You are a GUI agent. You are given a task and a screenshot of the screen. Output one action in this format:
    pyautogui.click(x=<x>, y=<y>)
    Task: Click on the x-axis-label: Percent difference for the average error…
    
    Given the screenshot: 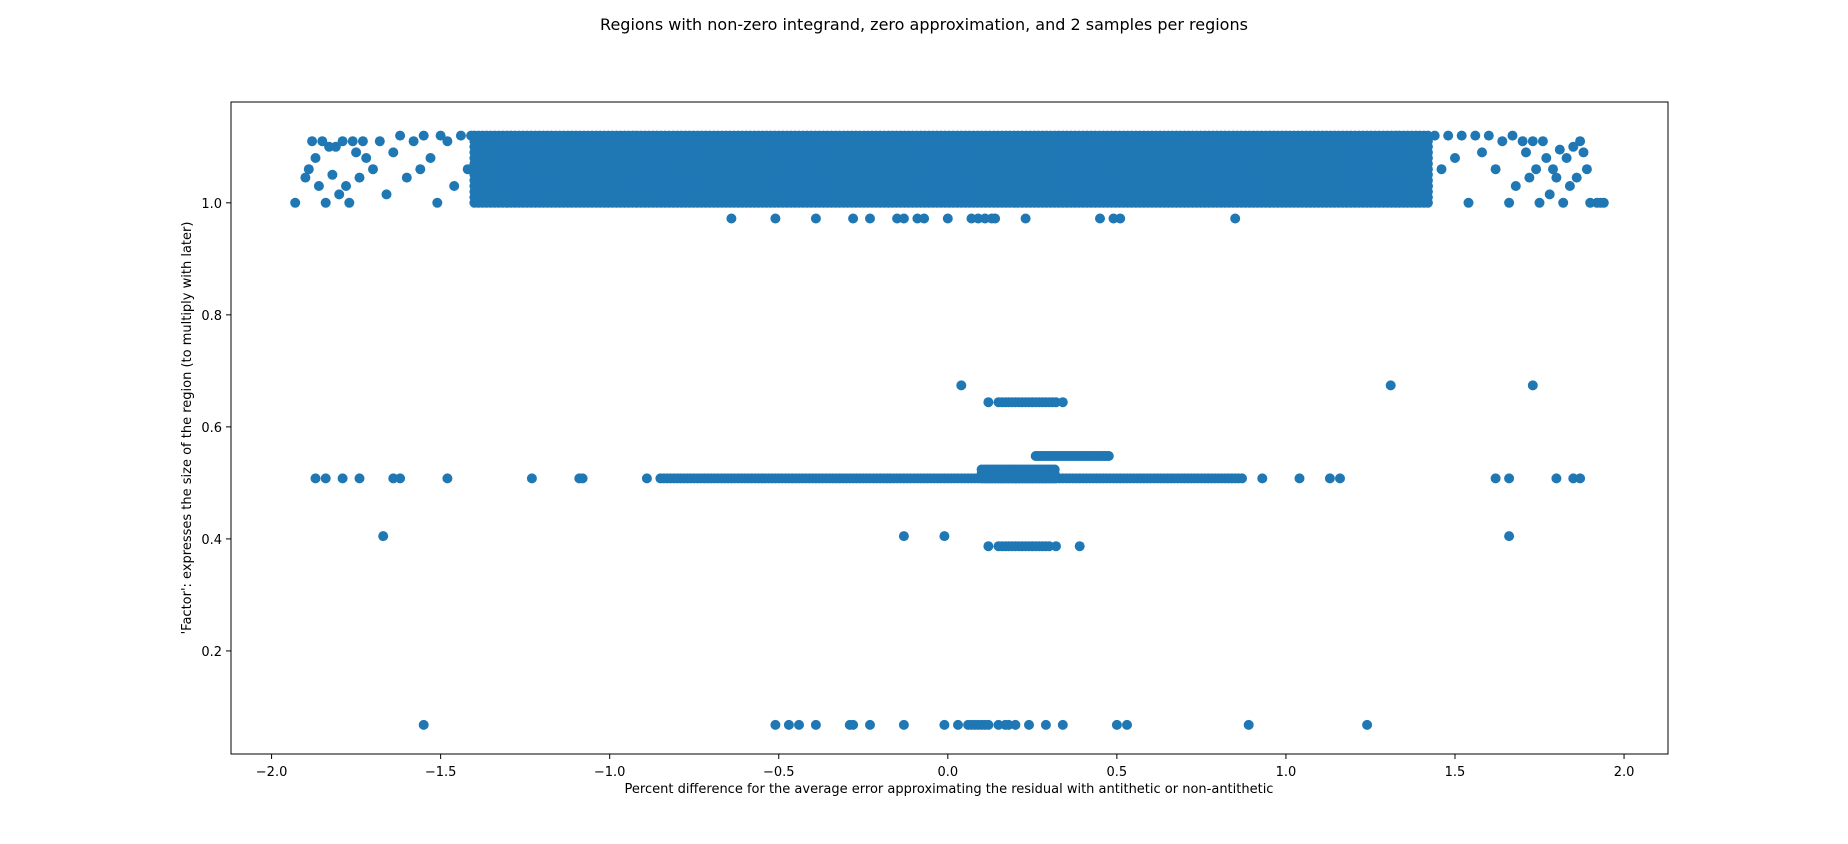 What is the action you would take?
    pyautogui.click(x=949, y=789)
    